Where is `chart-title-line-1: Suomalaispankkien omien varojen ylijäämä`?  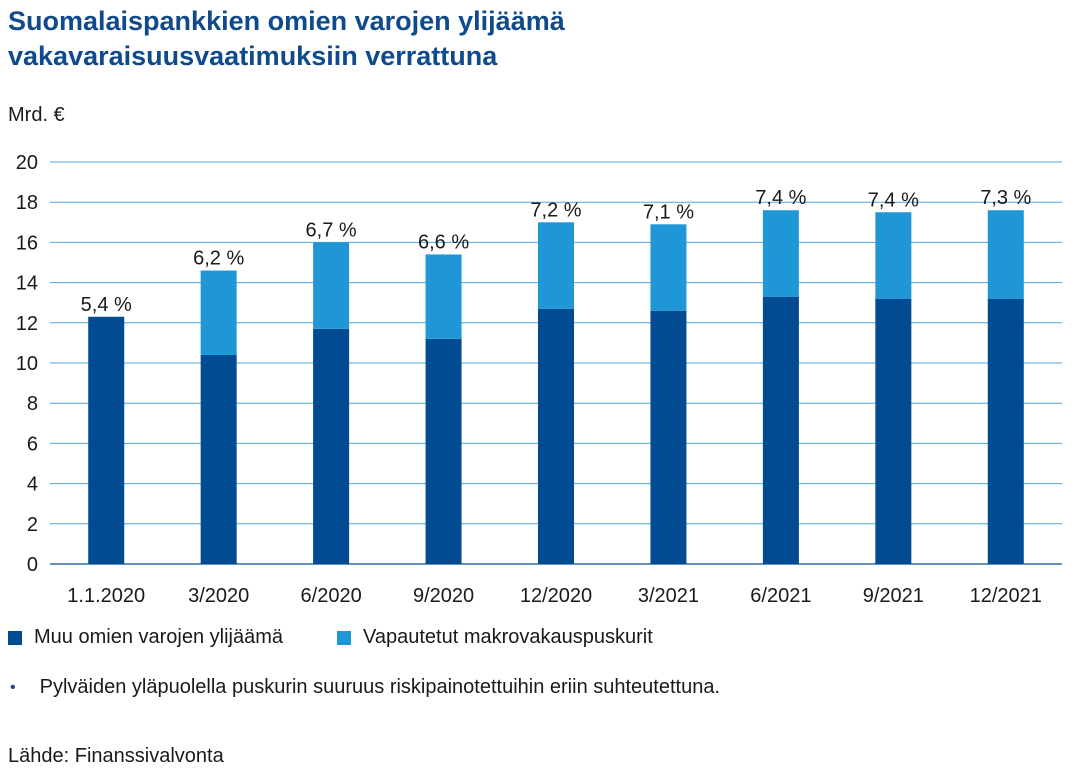
chart-title-line-1: Suomalaispankkien omien varojen ylijäämä is located at coordinates (286, 21).